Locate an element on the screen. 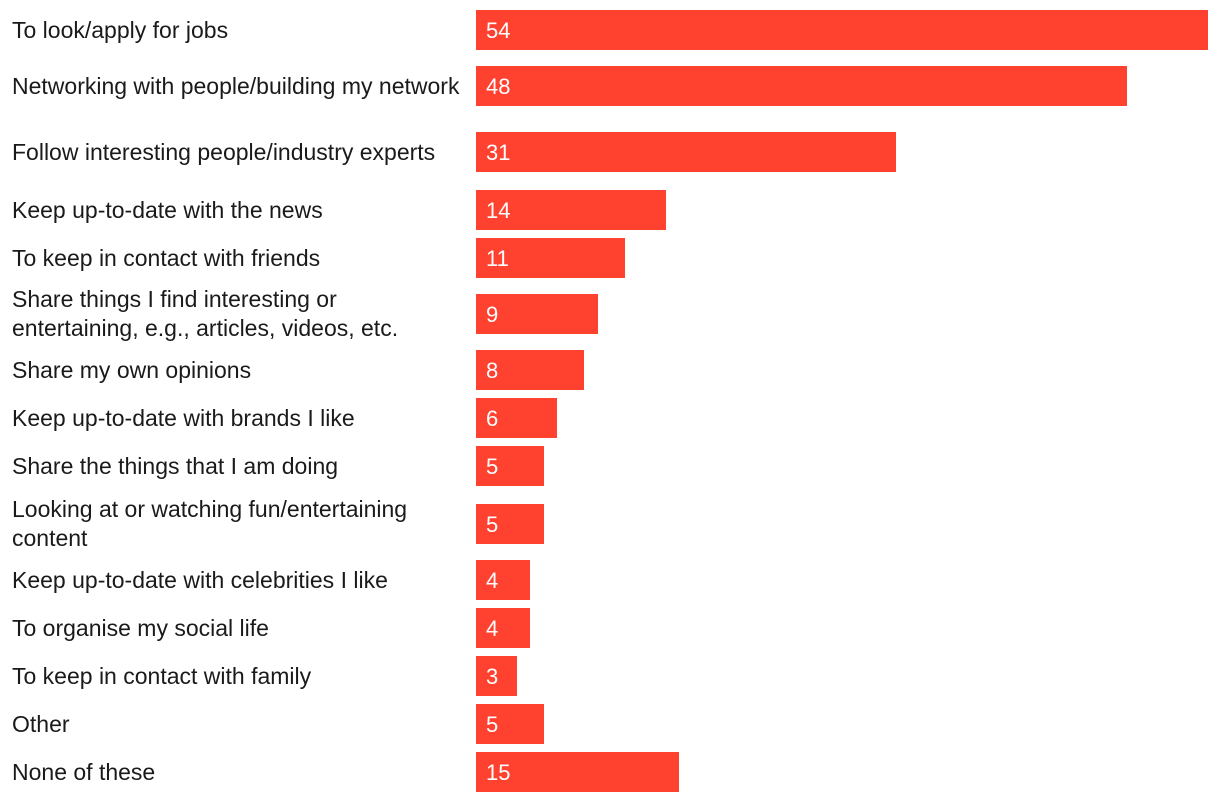 The height and width of the screenshot is (804, 1220). bar-value-label: 8 is located at coordinates (492, 370).